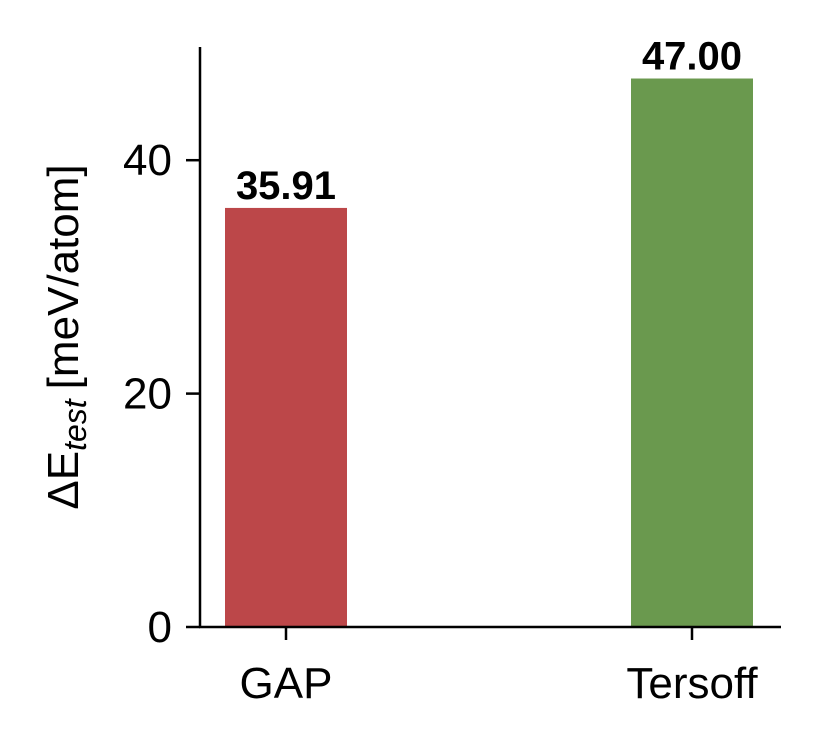  Describe the element at coordinates (286, 186) in the screenshot. I see `data-label-gap: 35.91` at that location.